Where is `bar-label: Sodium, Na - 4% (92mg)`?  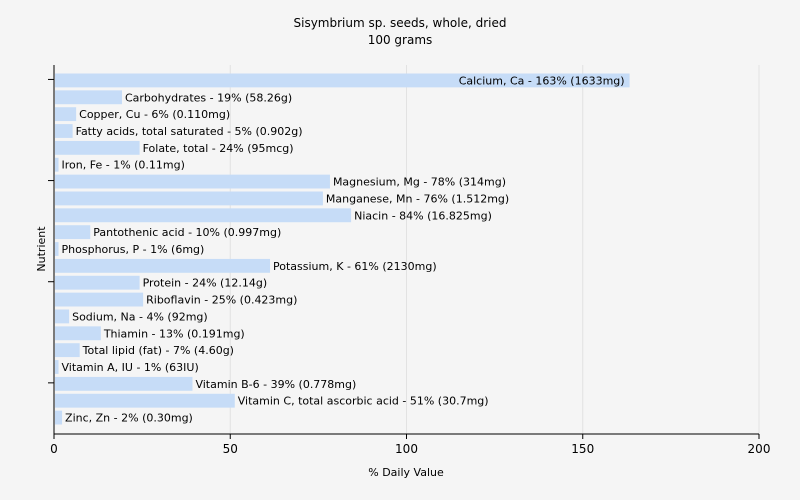
bar-label: Sodium, Na - 4% (92mg) is located at coordinates (140, 316).